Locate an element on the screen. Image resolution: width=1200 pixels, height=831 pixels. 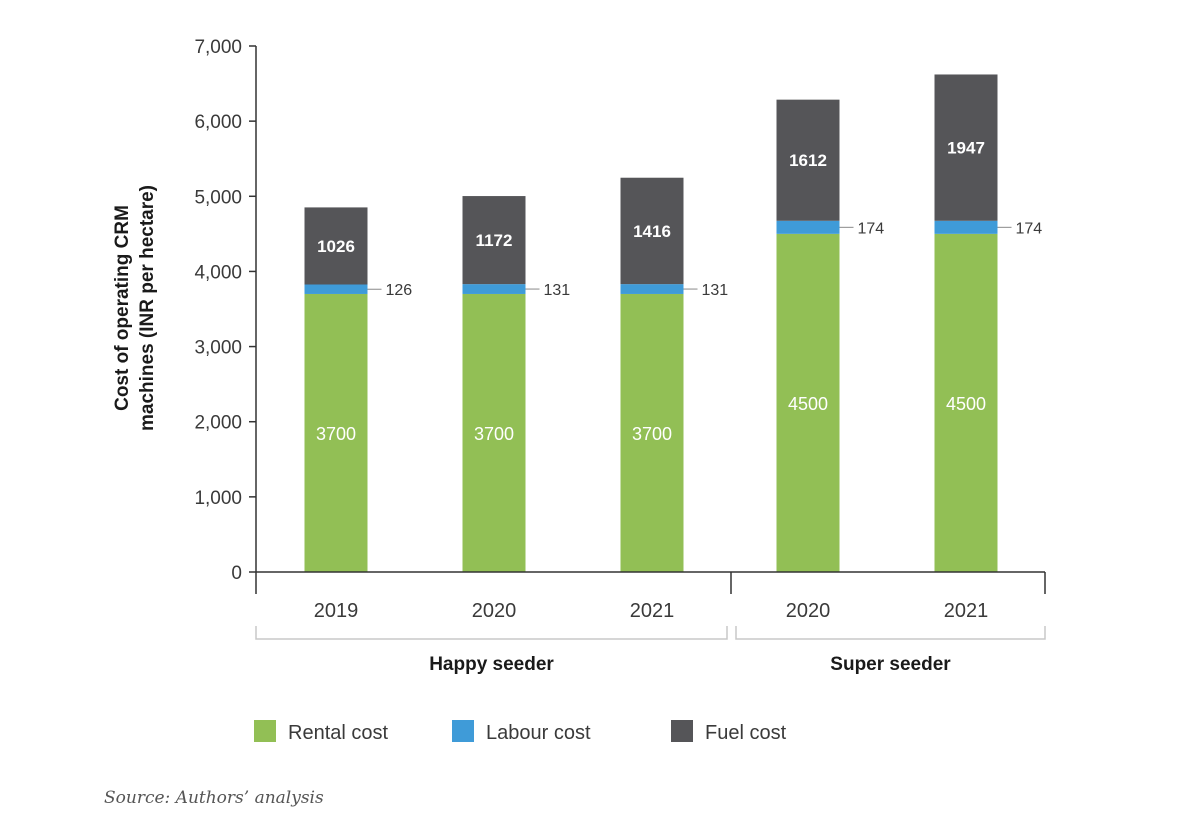
y-axis-label-line-2: machines (INR per hectare) is located at coordinates (147, 308).